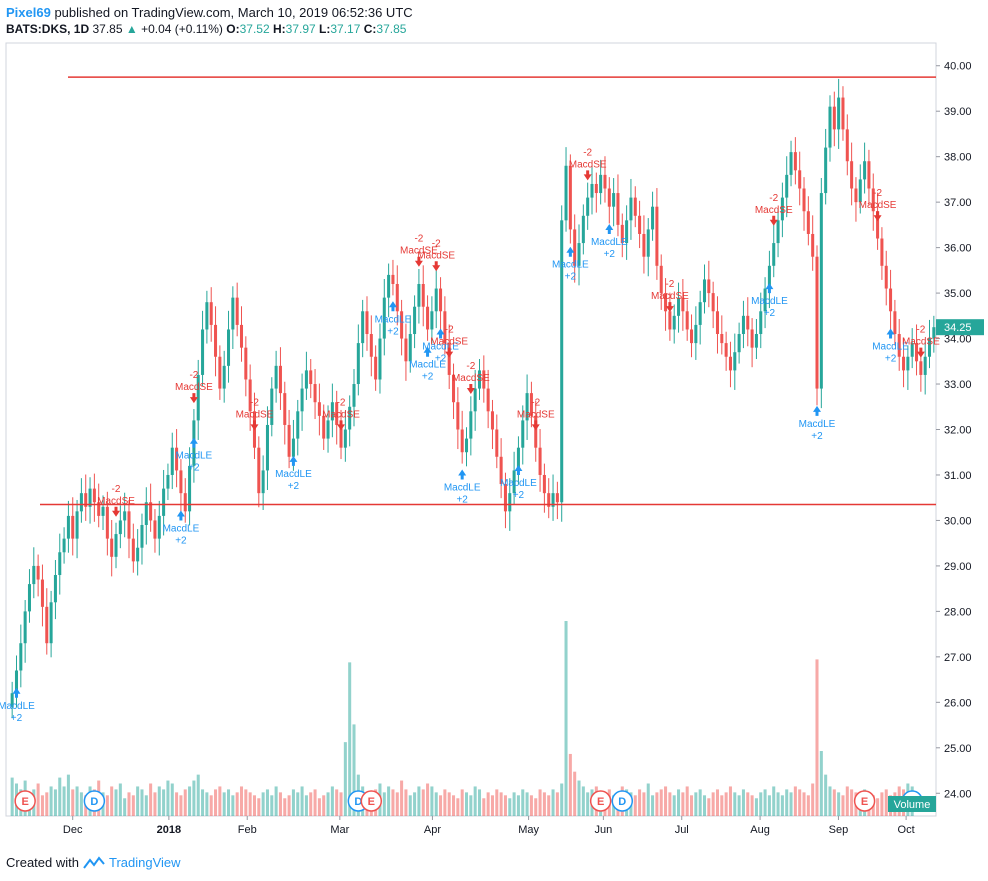 The width and height of the screenshot is (988, 881). Describe the element at coordinates (958, 67) in the screenshot. I see `y-tick-label: 40.00` at that location.